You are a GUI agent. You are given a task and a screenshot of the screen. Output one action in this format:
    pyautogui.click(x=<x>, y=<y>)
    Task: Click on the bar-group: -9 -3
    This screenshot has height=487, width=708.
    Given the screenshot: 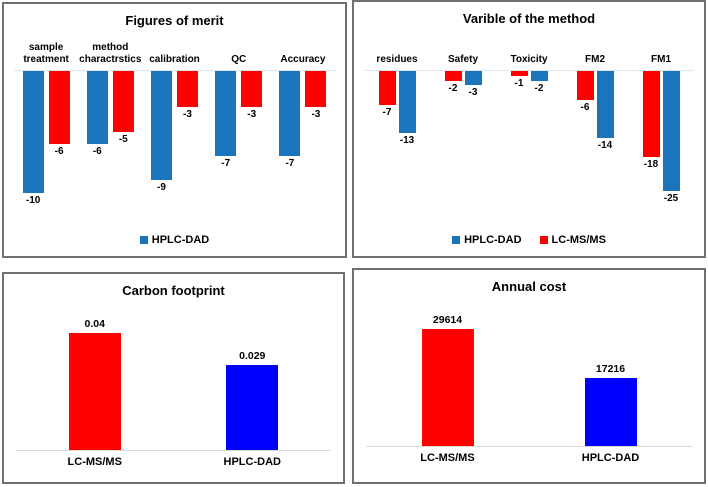 What is the action you would take?
    pyautogui.click(x=174, y=150)
    